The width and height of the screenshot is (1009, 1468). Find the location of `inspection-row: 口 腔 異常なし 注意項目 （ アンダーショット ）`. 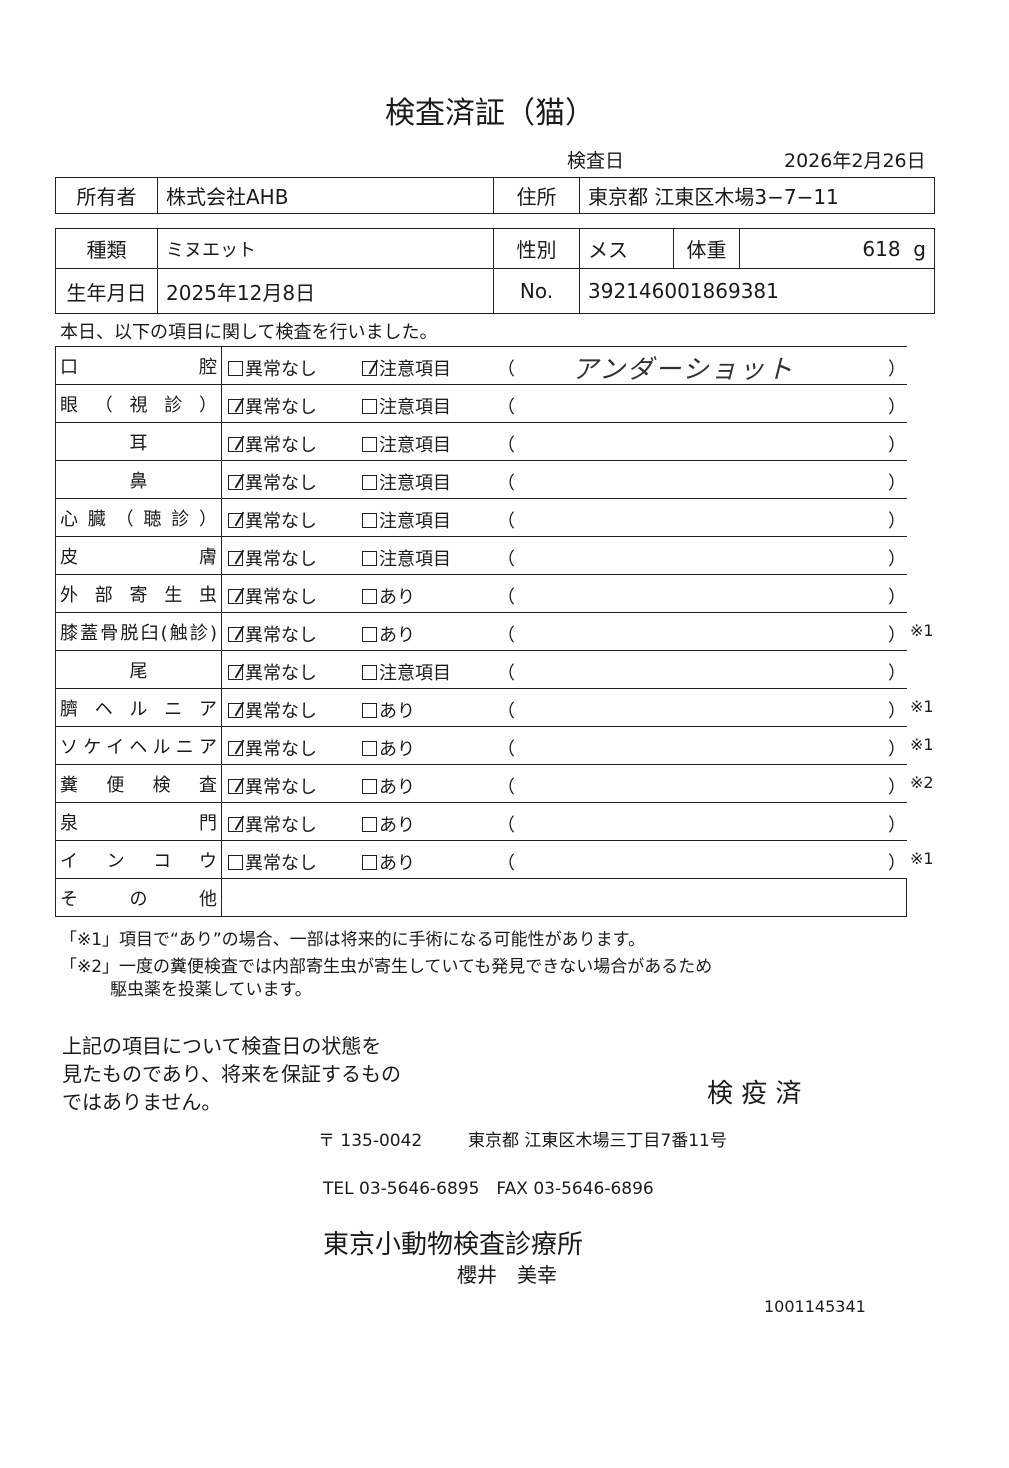

inspection-row: 口 腔 異常なし 注意項目 （ アンダーショット ） is located at coordinates (481, 365).